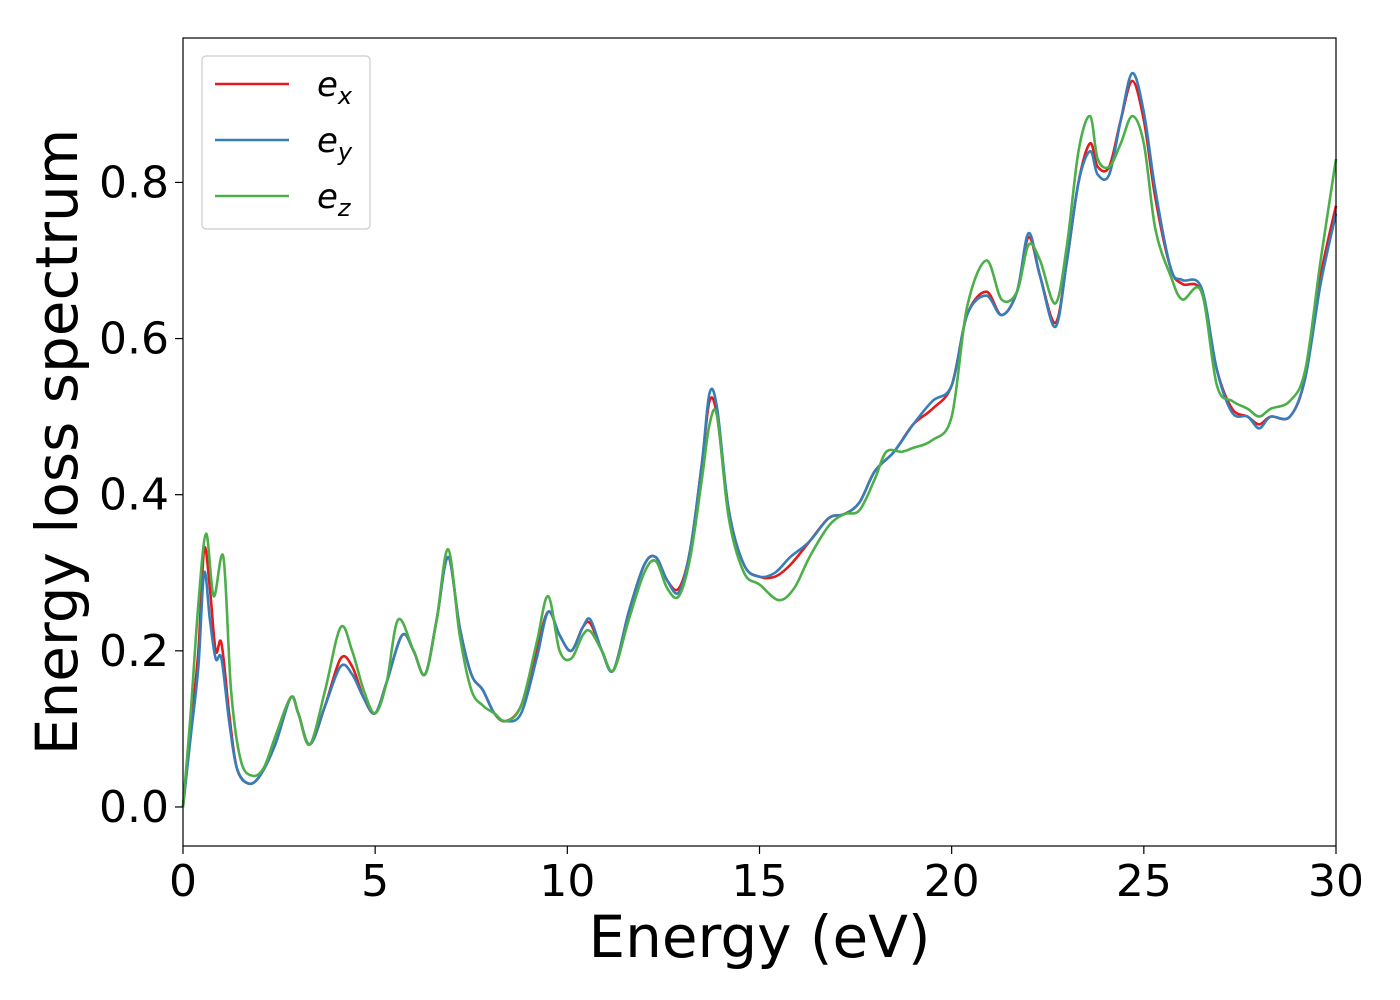  I want to click on x-tick-label: 20, so click(952, 881).